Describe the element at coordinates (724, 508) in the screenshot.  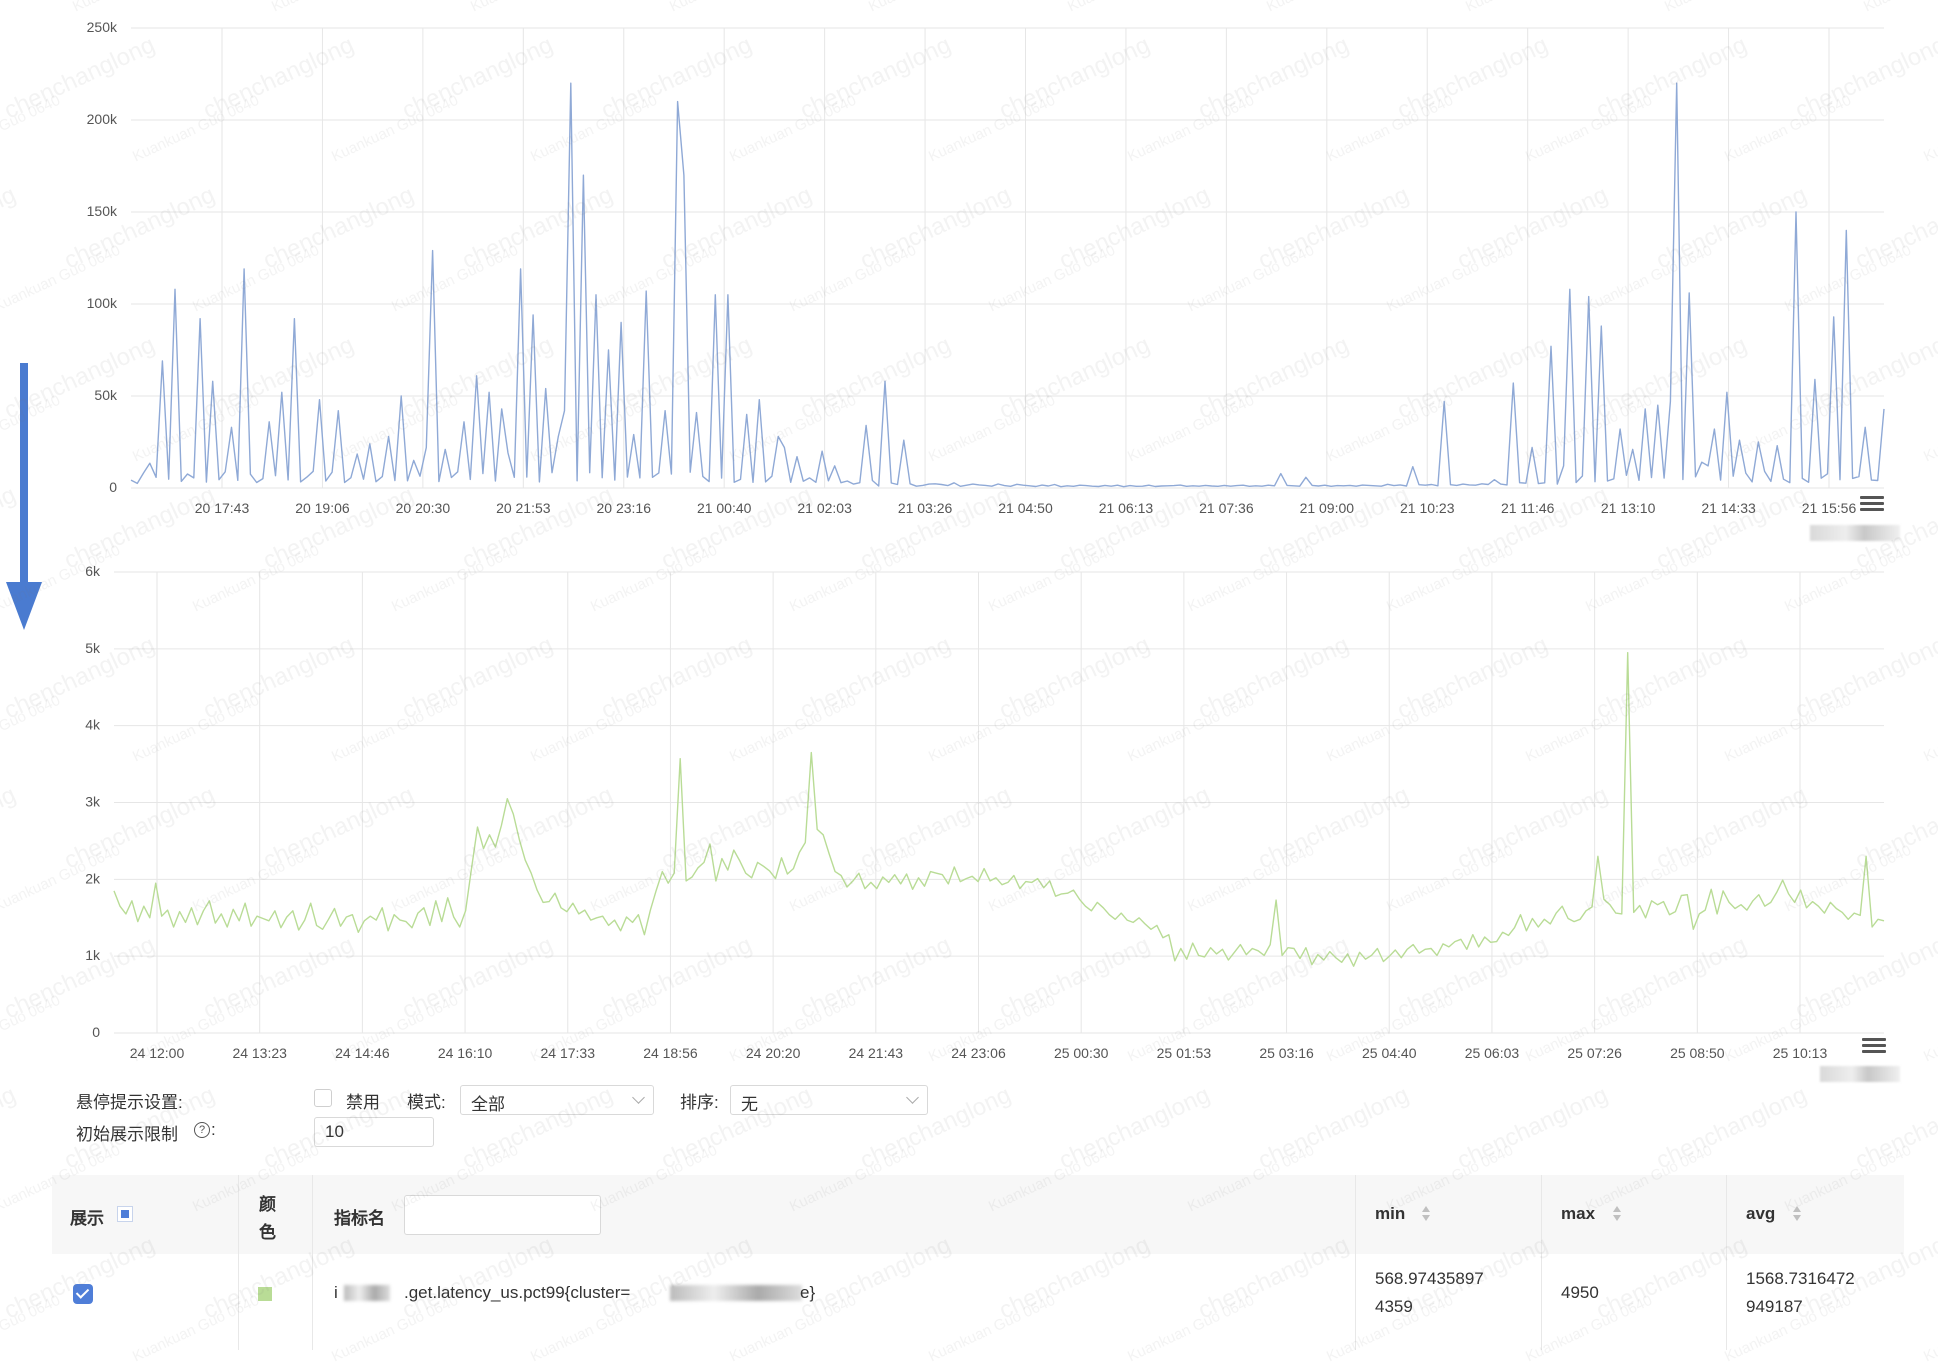
I see `x-tick-label: 21 00:40` at that location.